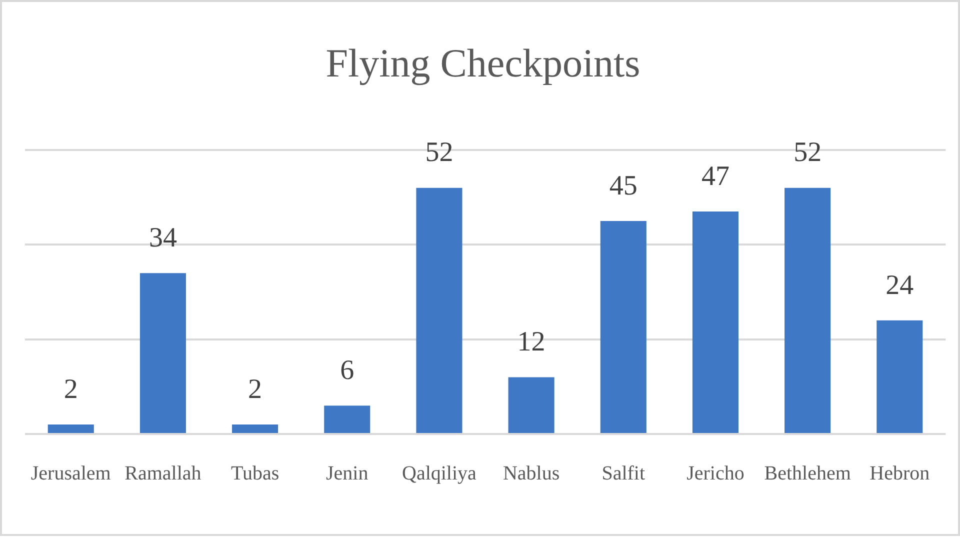  I want to click on x-tick-label: Qalqiliya, so click(439, 473).